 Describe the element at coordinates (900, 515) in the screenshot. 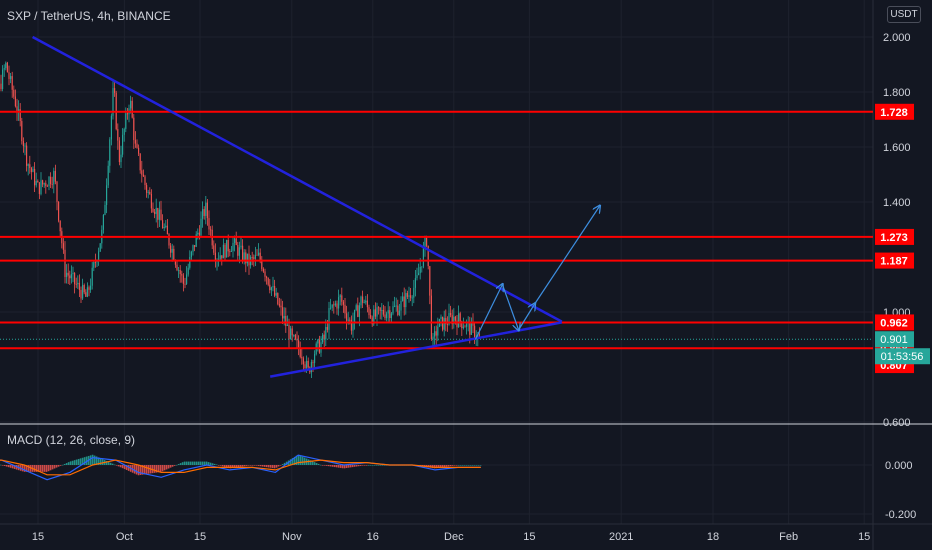

I see `macd-tick-label: -0.200` at that location.